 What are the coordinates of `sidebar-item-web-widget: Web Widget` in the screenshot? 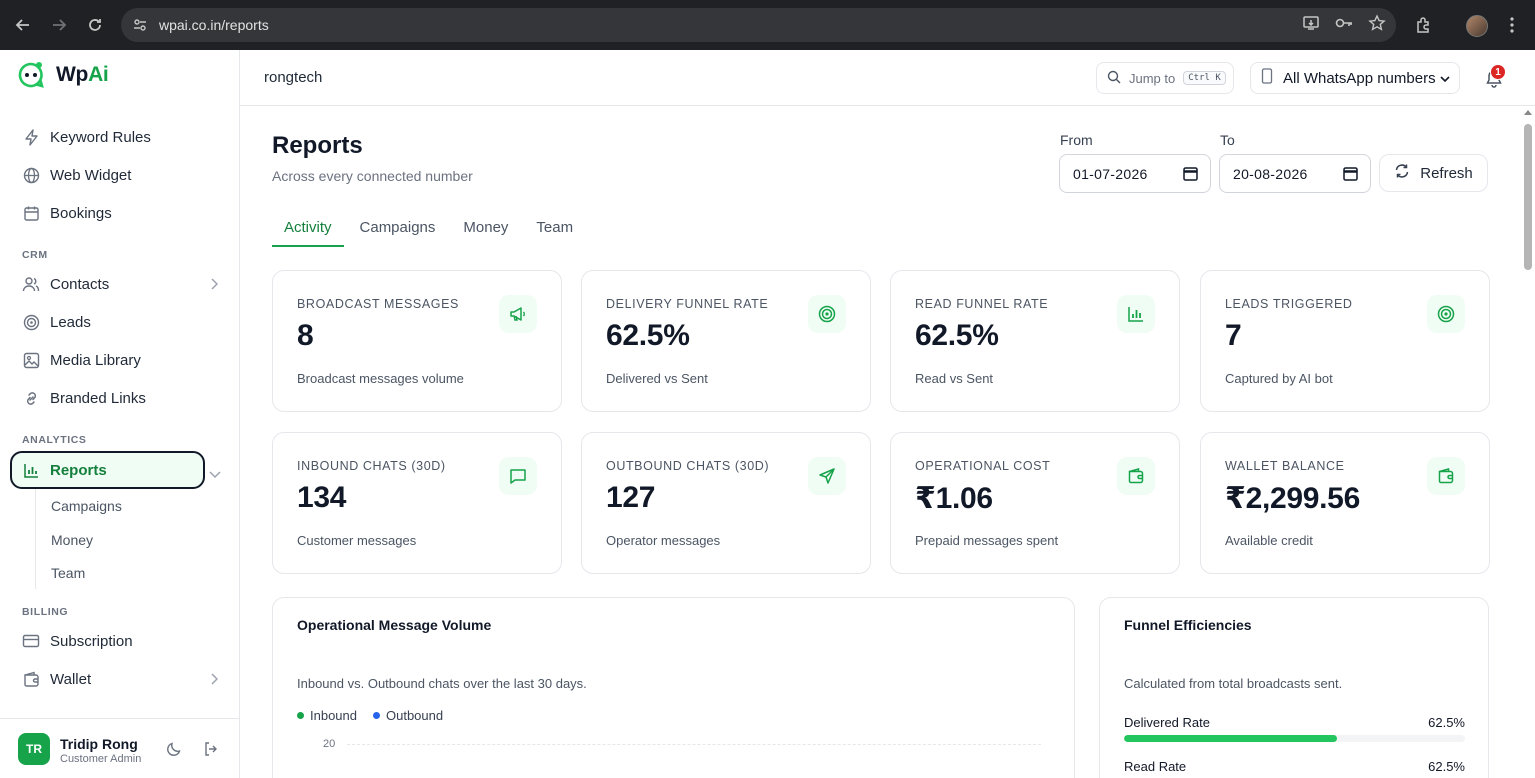 It's located at (117, 175).